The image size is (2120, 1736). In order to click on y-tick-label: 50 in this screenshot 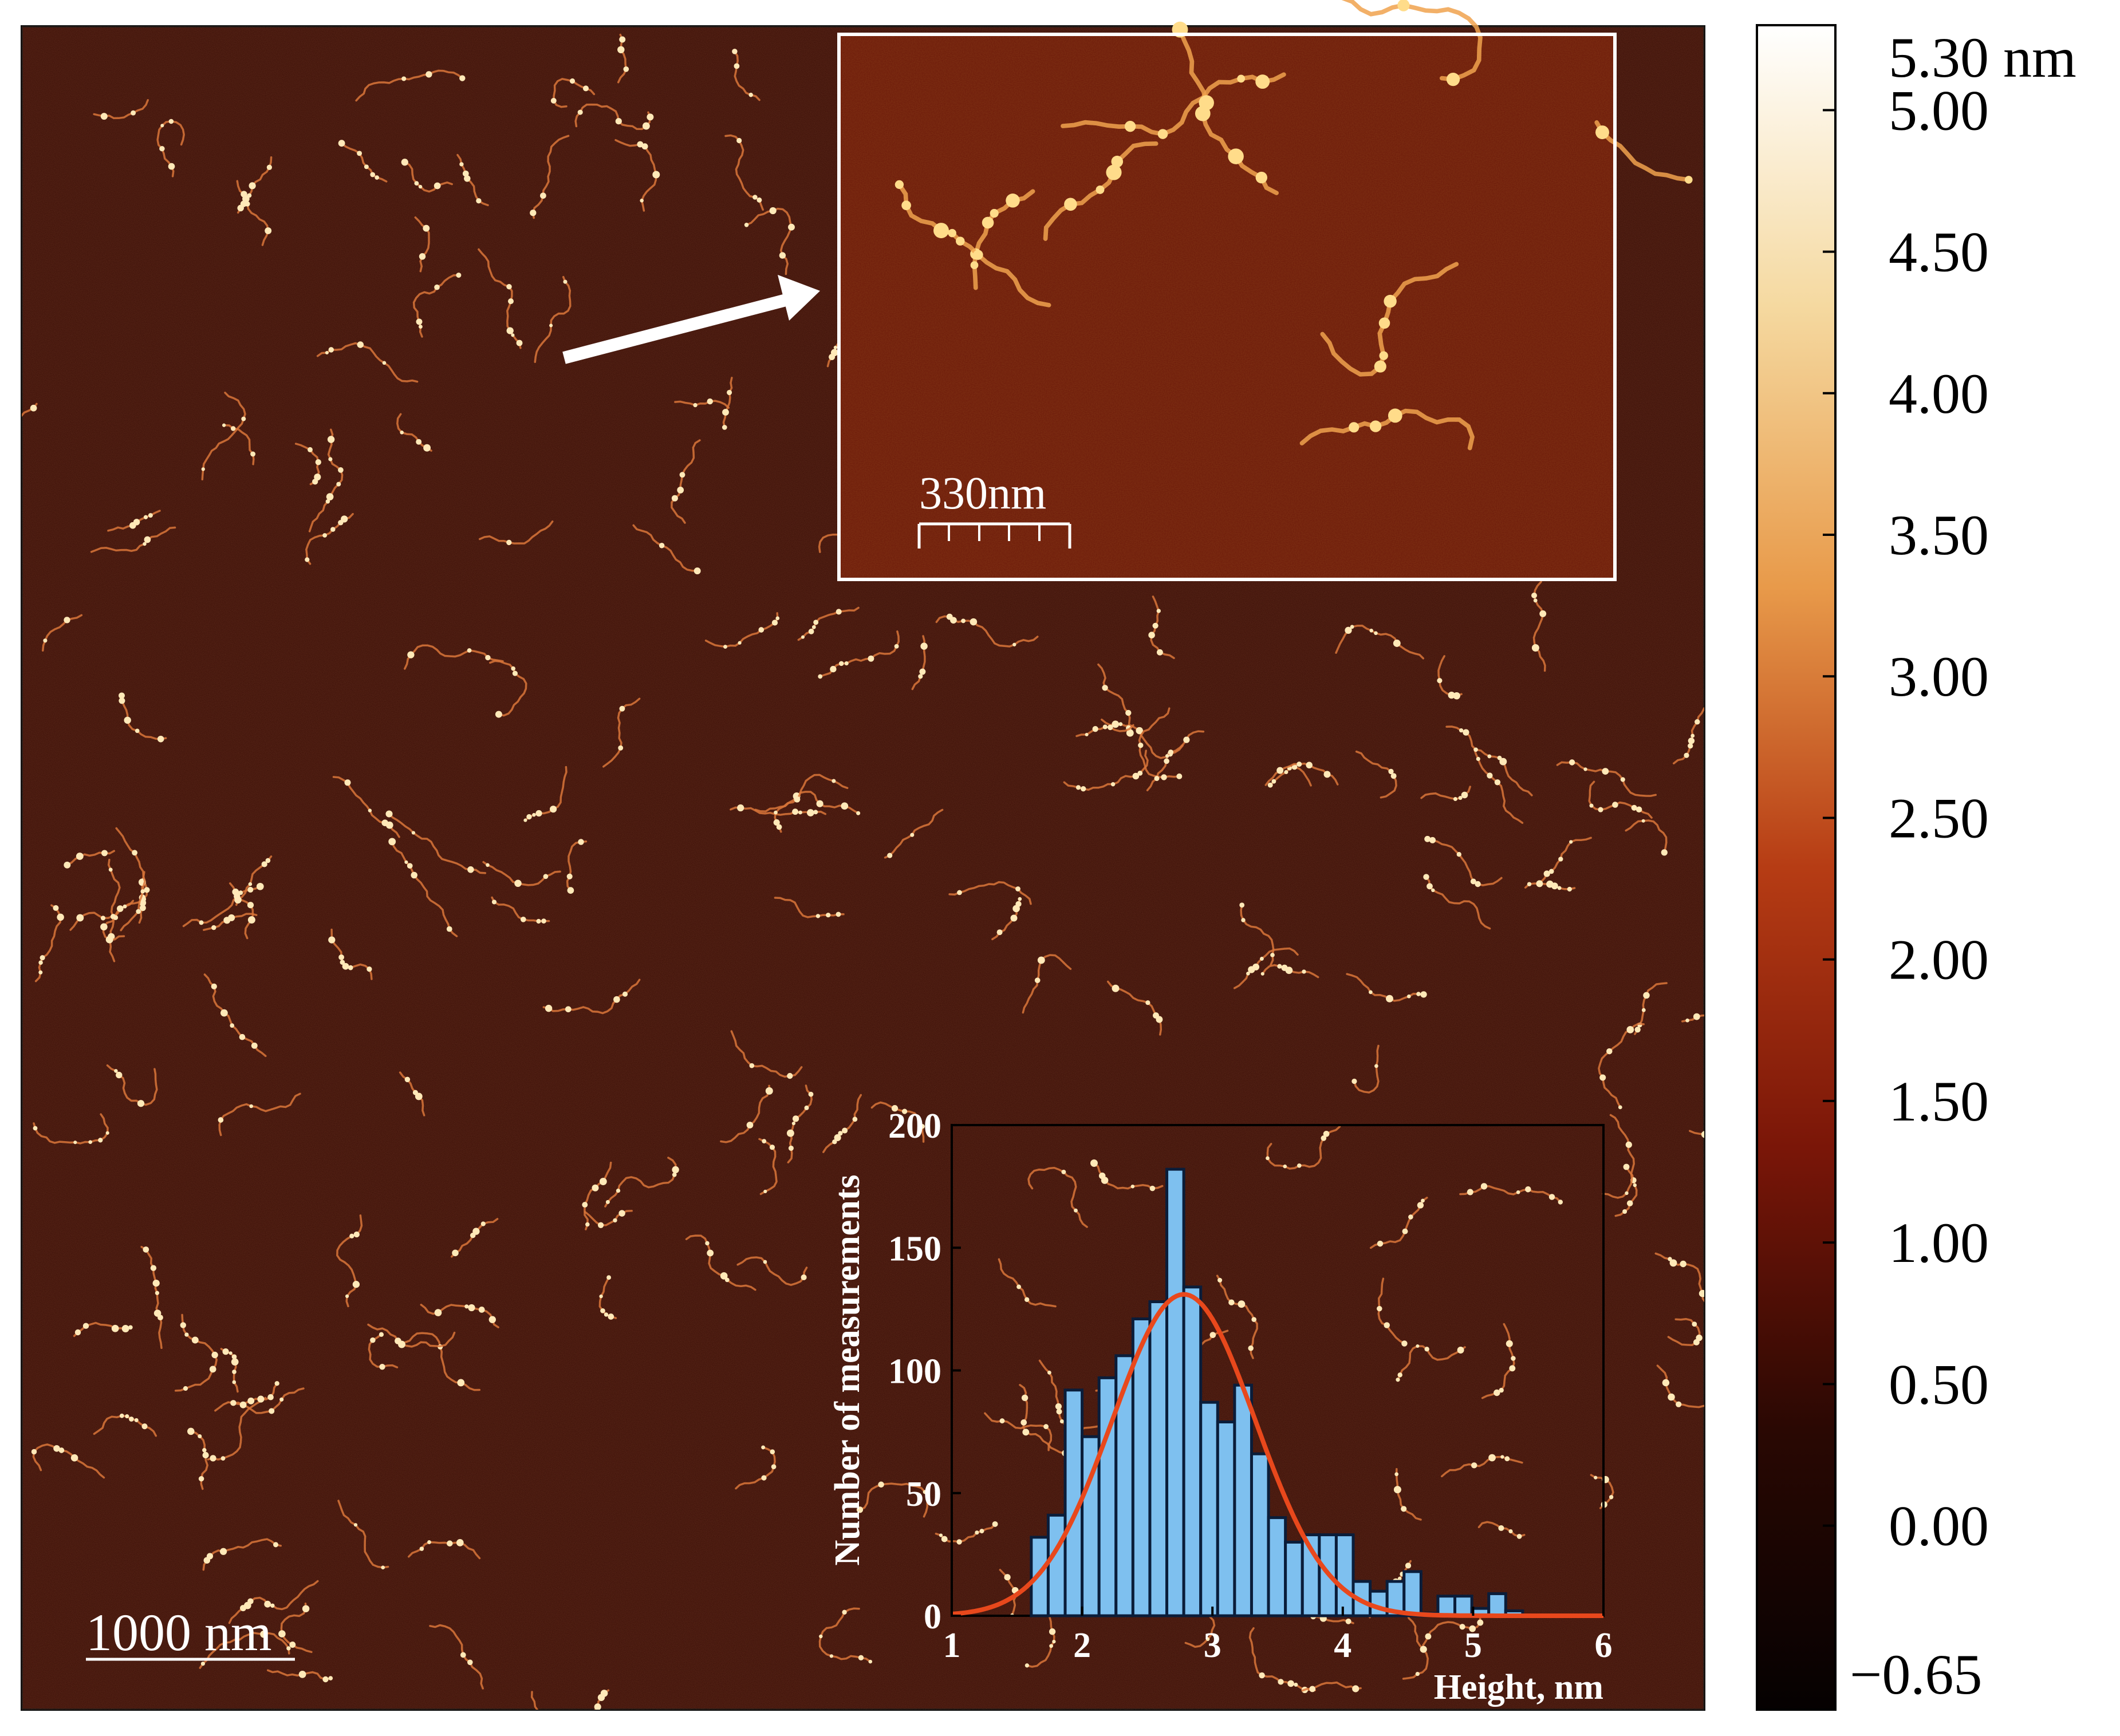, I will do `click(923, 1494)`.